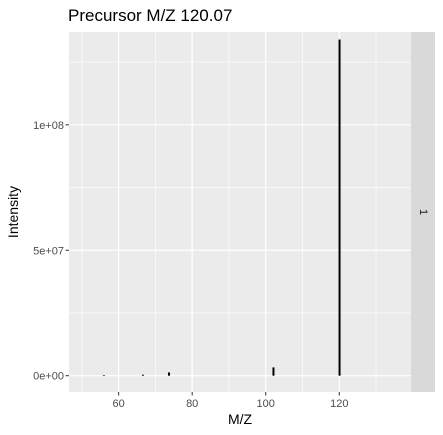  Describe the element at coordinates (150, 15) in the screenshot. I see `chart-title: Precursor M/Z 120.07` at that location.